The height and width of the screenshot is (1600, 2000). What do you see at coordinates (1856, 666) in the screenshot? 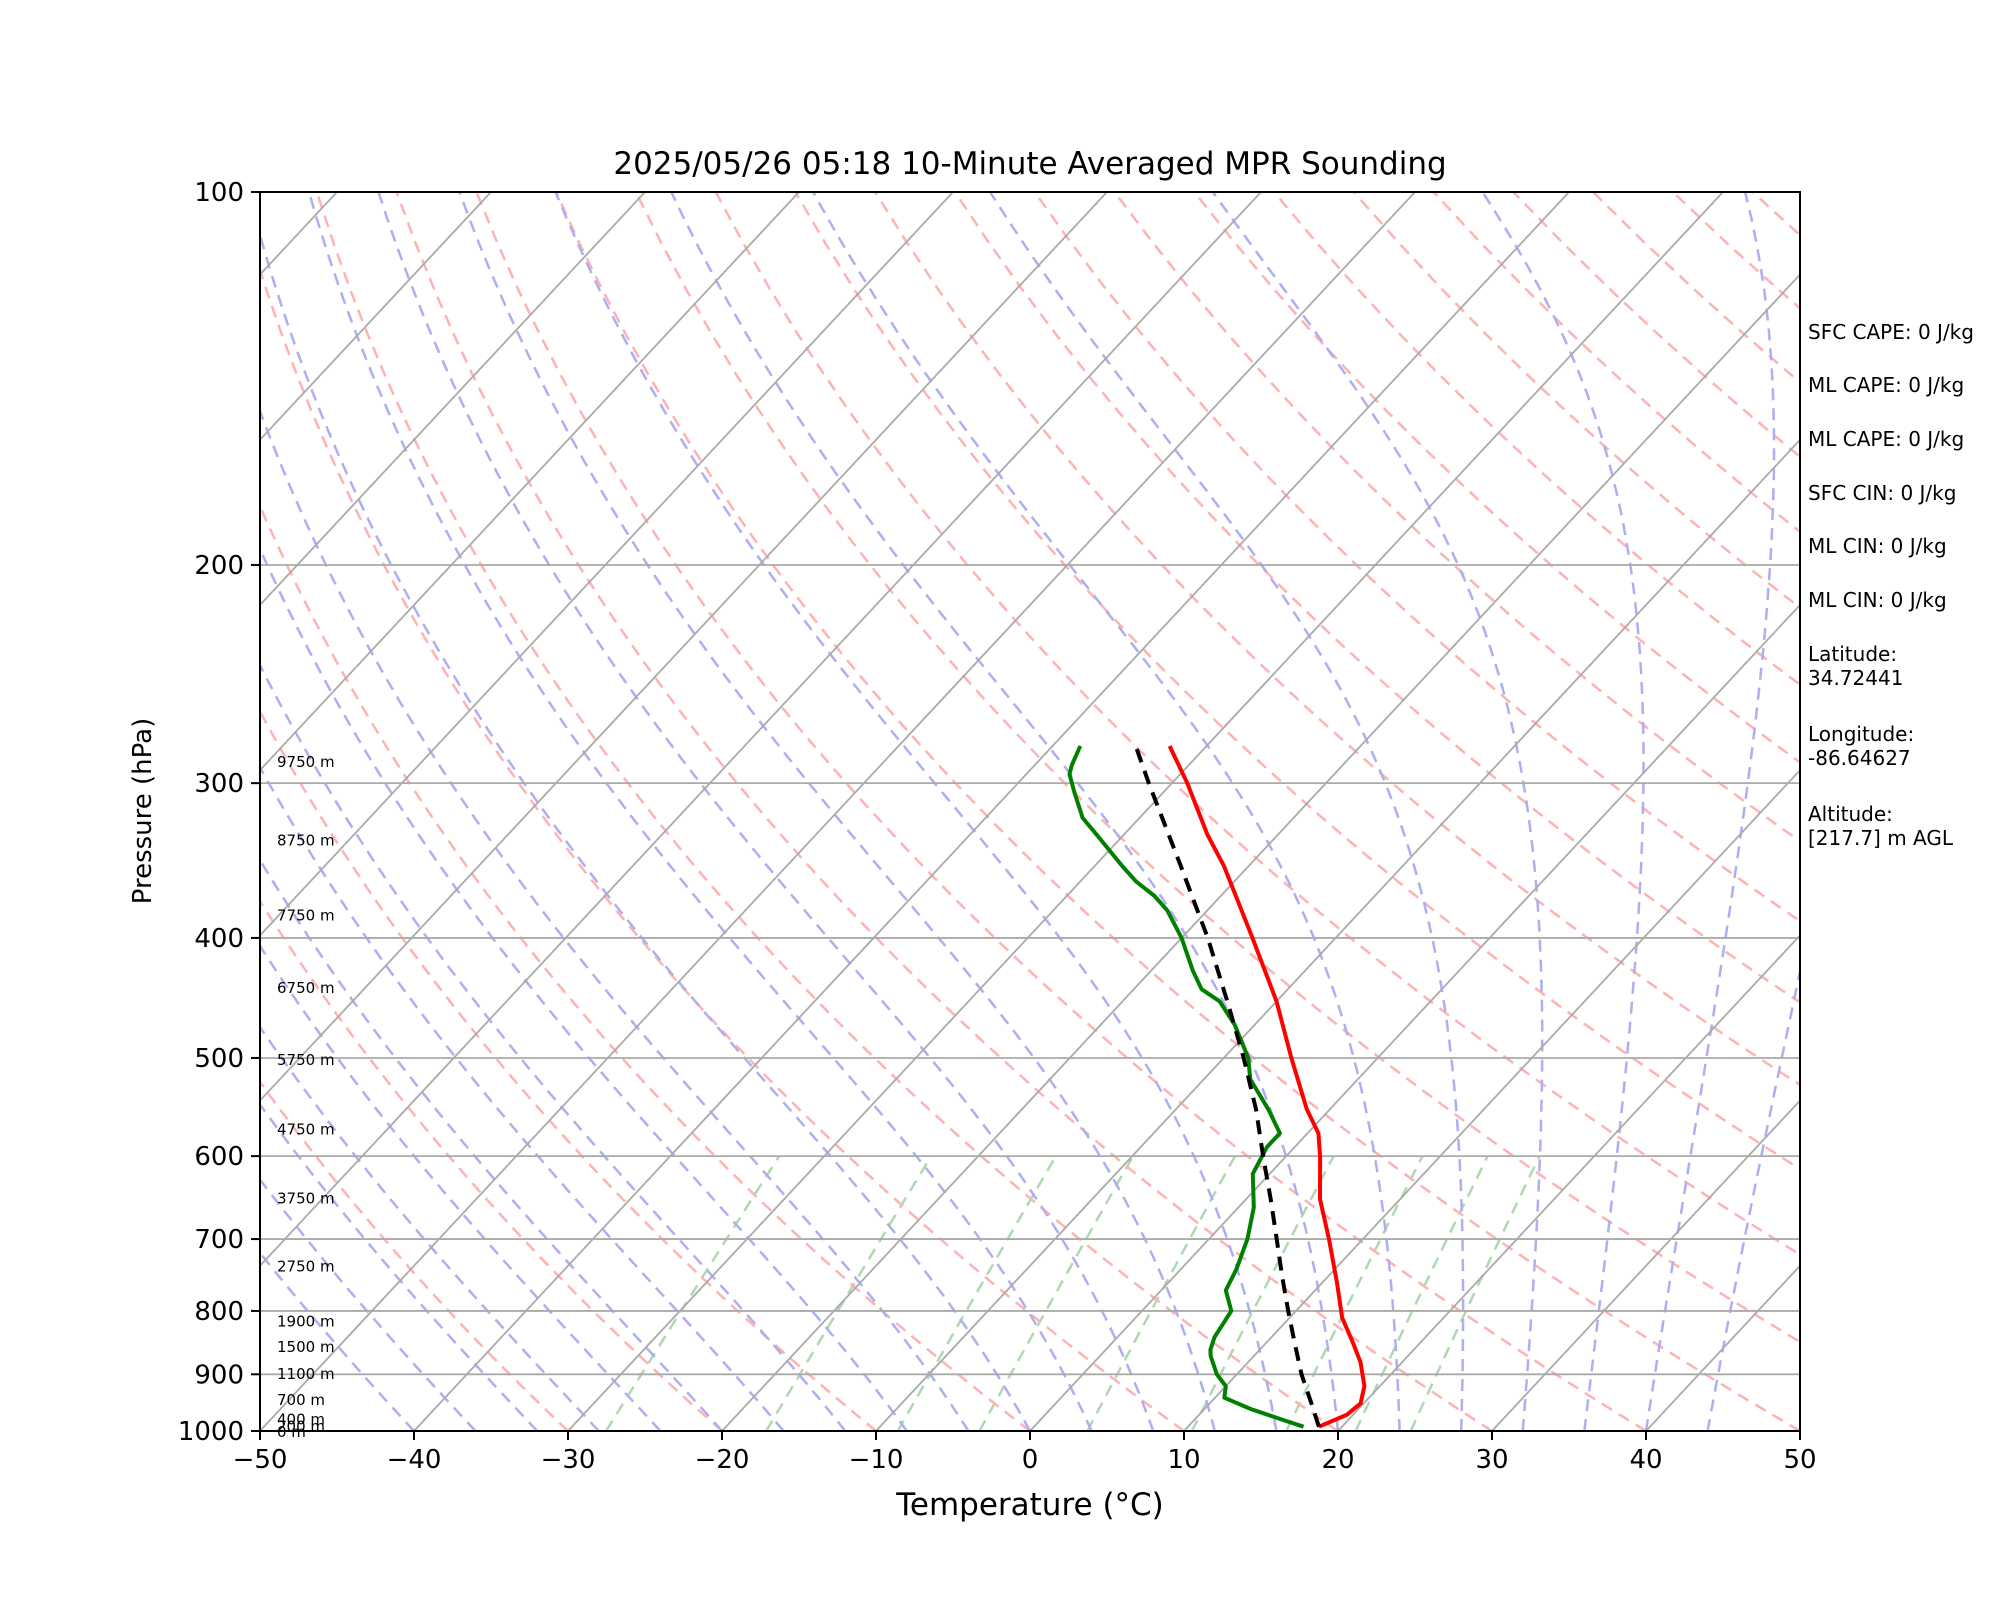
I see `sounding-index: Latitude: 34.72441` at bounding box center [1856, 666].